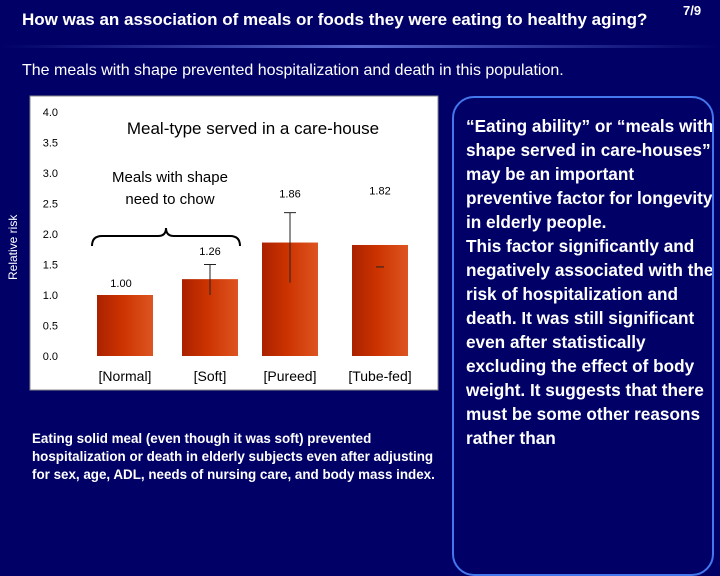  Describe the element at coordinates (289, 194) in the screenshot. I see `bar-value-label: 1.86` at that location.